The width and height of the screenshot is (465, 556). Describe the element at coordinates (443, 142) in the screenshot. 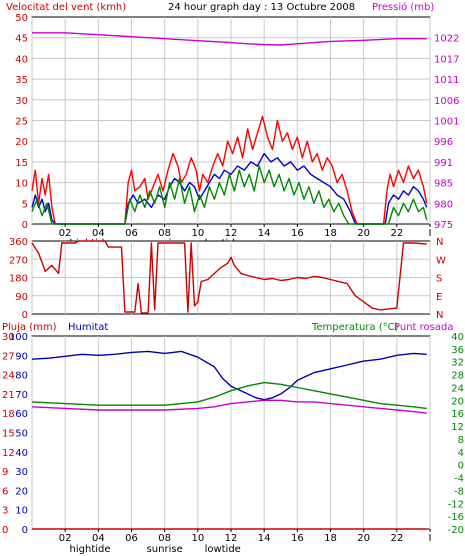

I see `y-tick-label-pressure: 996` at that location.